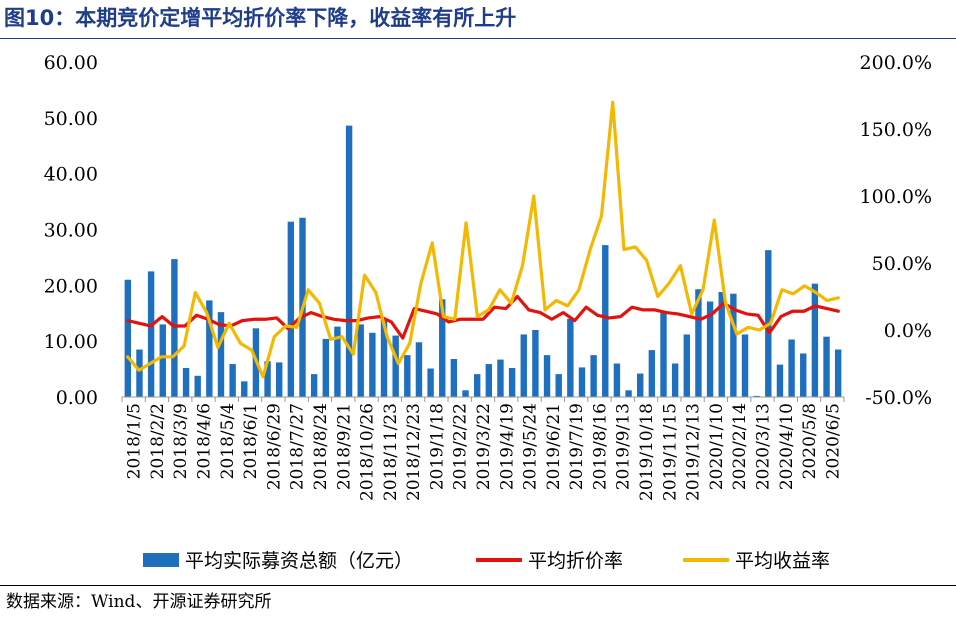  I want to click on legend-label: 平均实际募资总额（亿元）, so click(299, 561).